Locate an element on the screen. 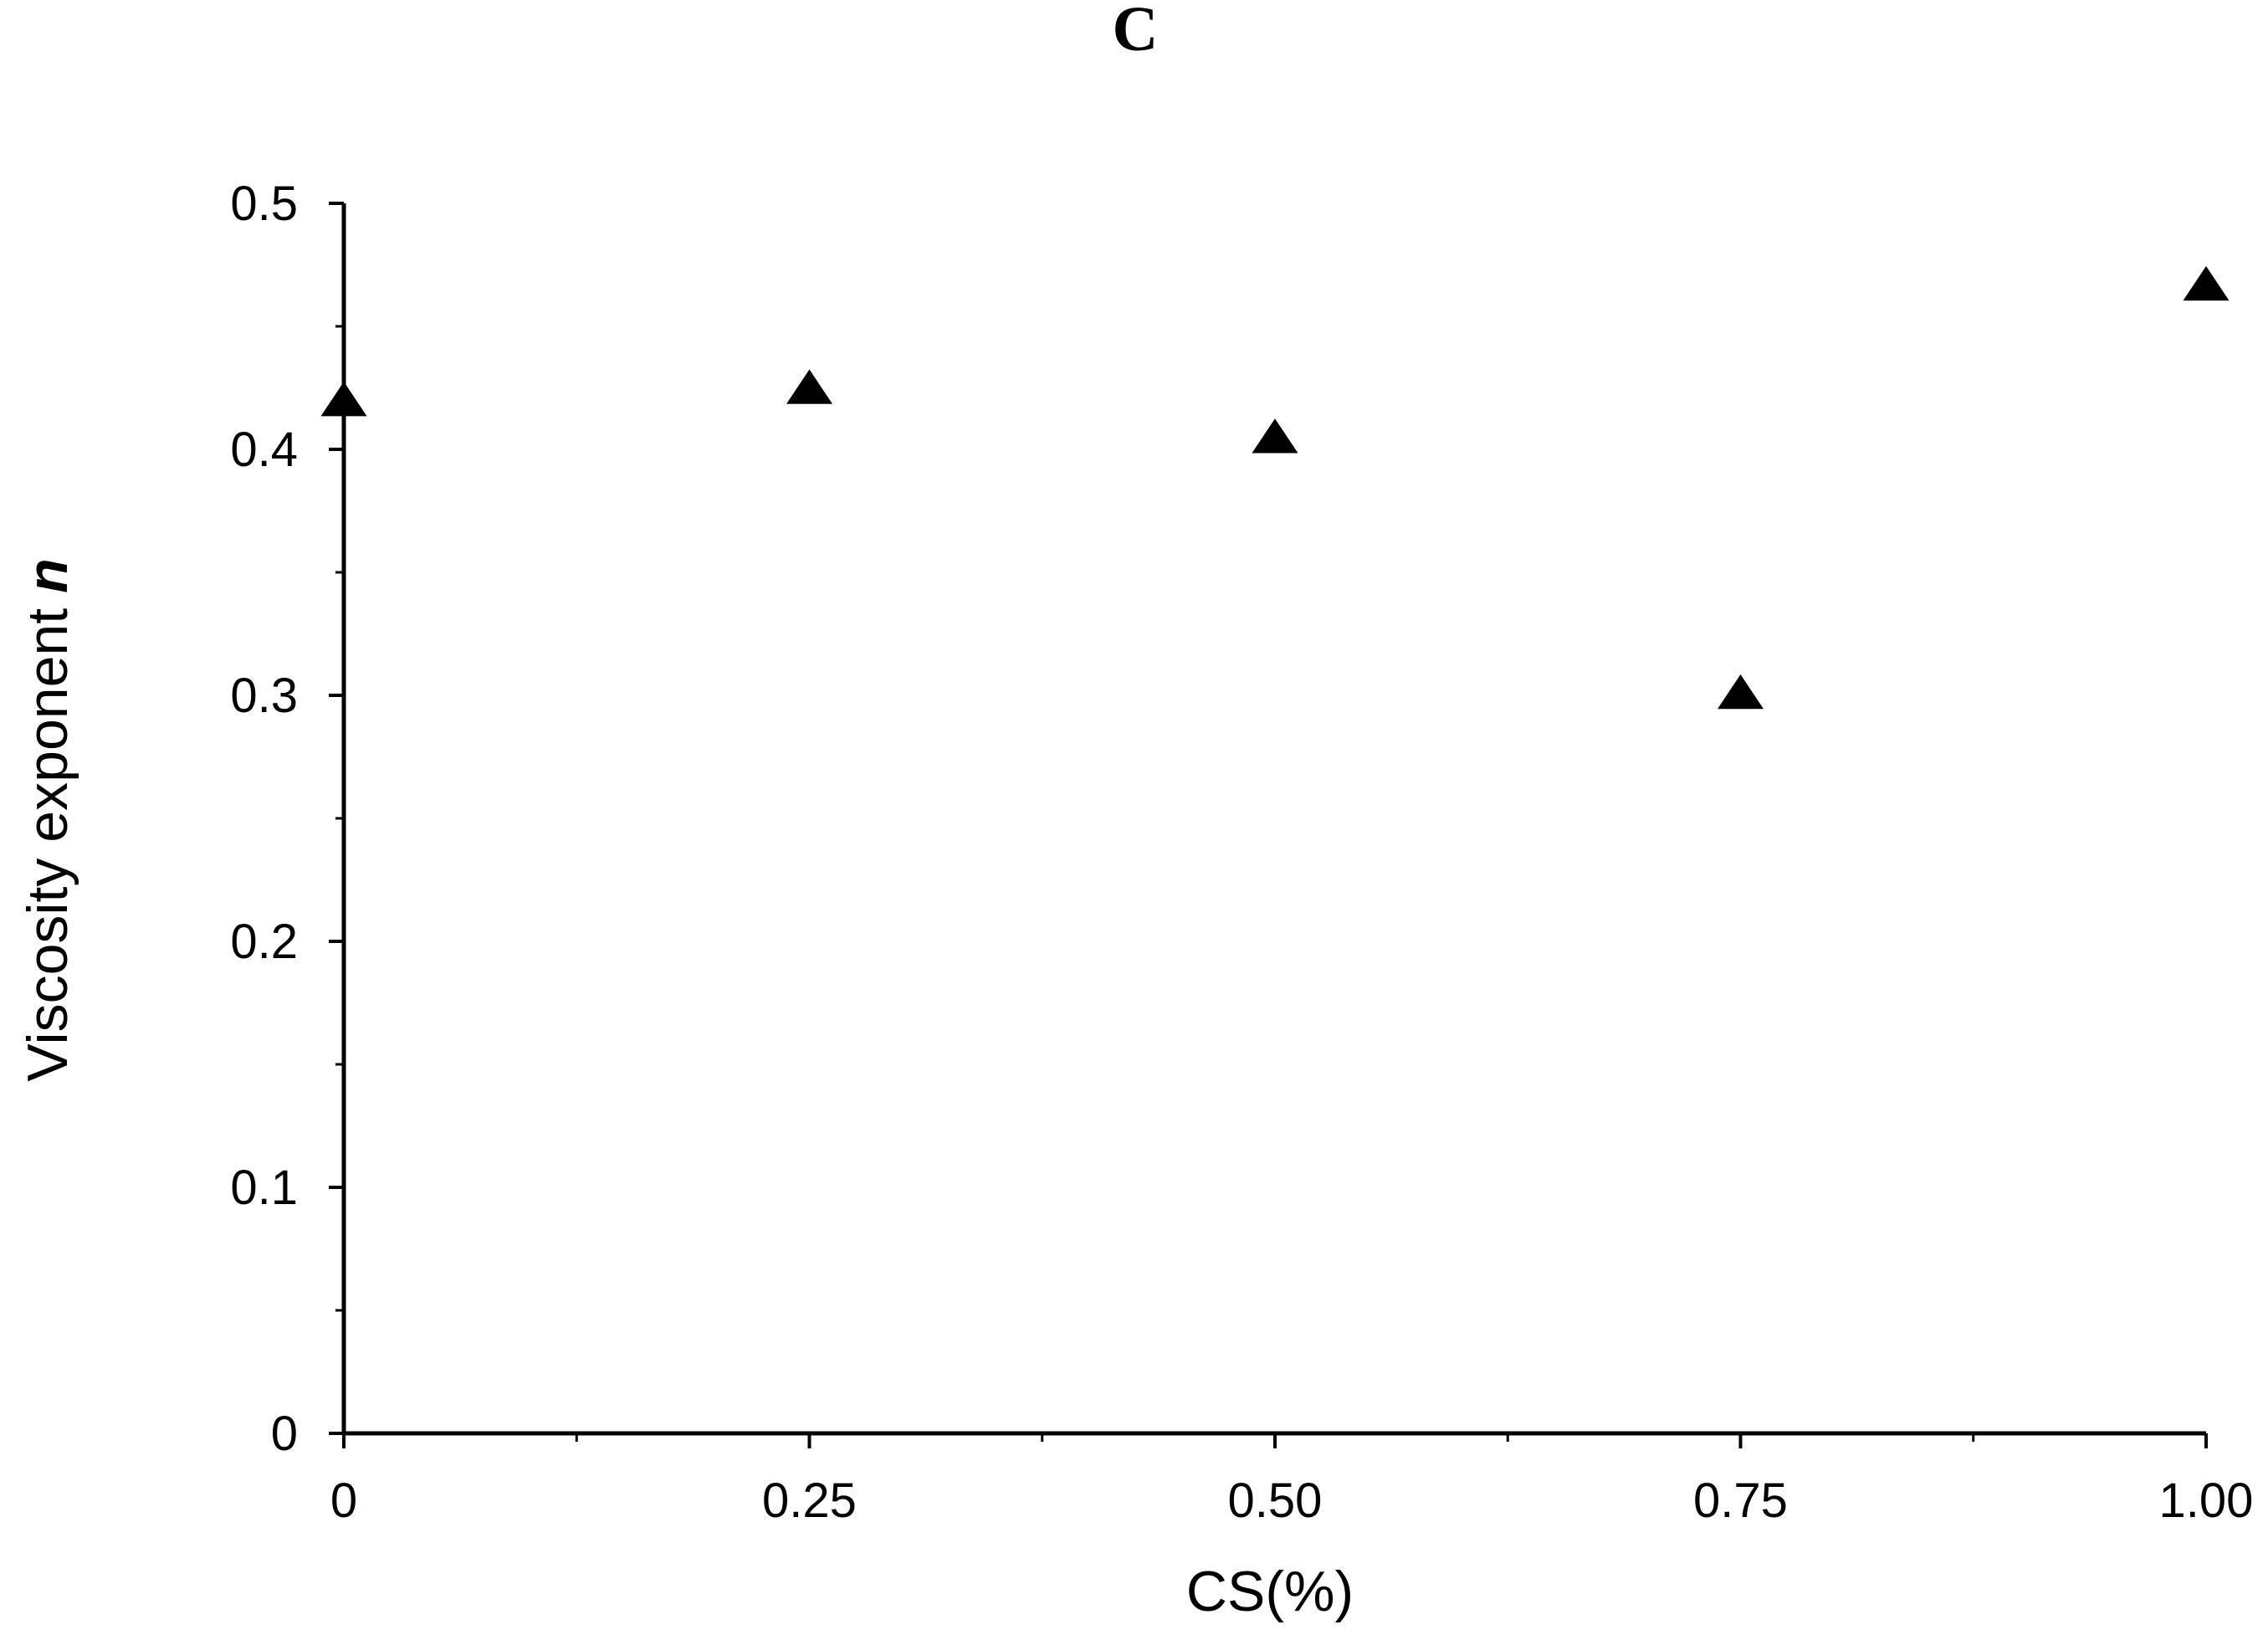 The image size is (2268, 1635). y-tick-label: 0.4 is located at coordinates (264, 450).